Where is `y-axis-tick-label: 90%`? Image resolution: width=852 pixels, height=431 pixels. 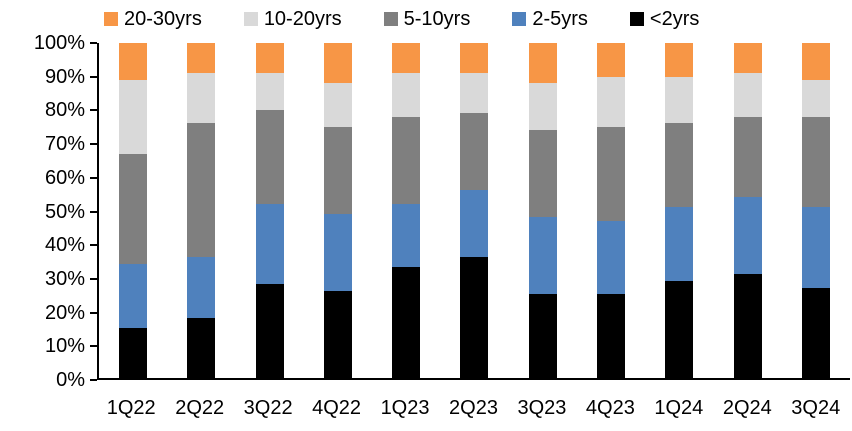
y-axis-tick-label: 90% is located at coordinates (64, 76).